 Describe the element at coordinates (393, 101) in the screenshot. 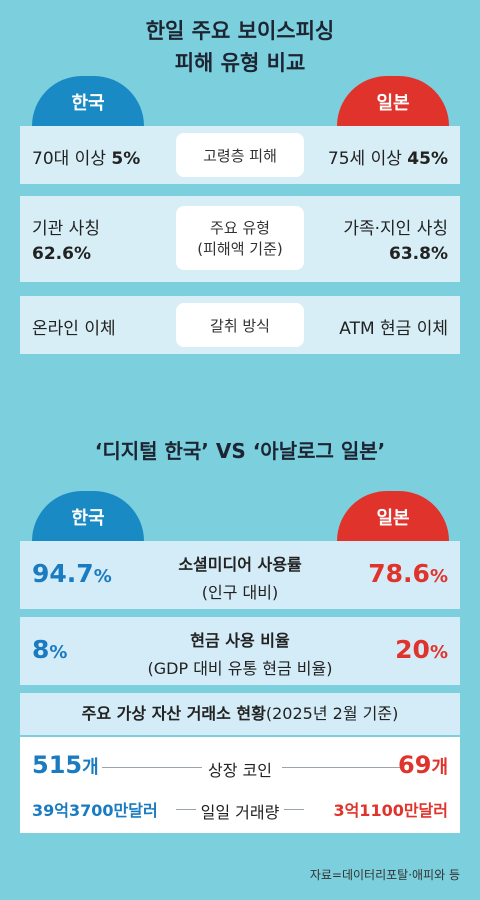

I see `japan-tab: 일본` at that location.